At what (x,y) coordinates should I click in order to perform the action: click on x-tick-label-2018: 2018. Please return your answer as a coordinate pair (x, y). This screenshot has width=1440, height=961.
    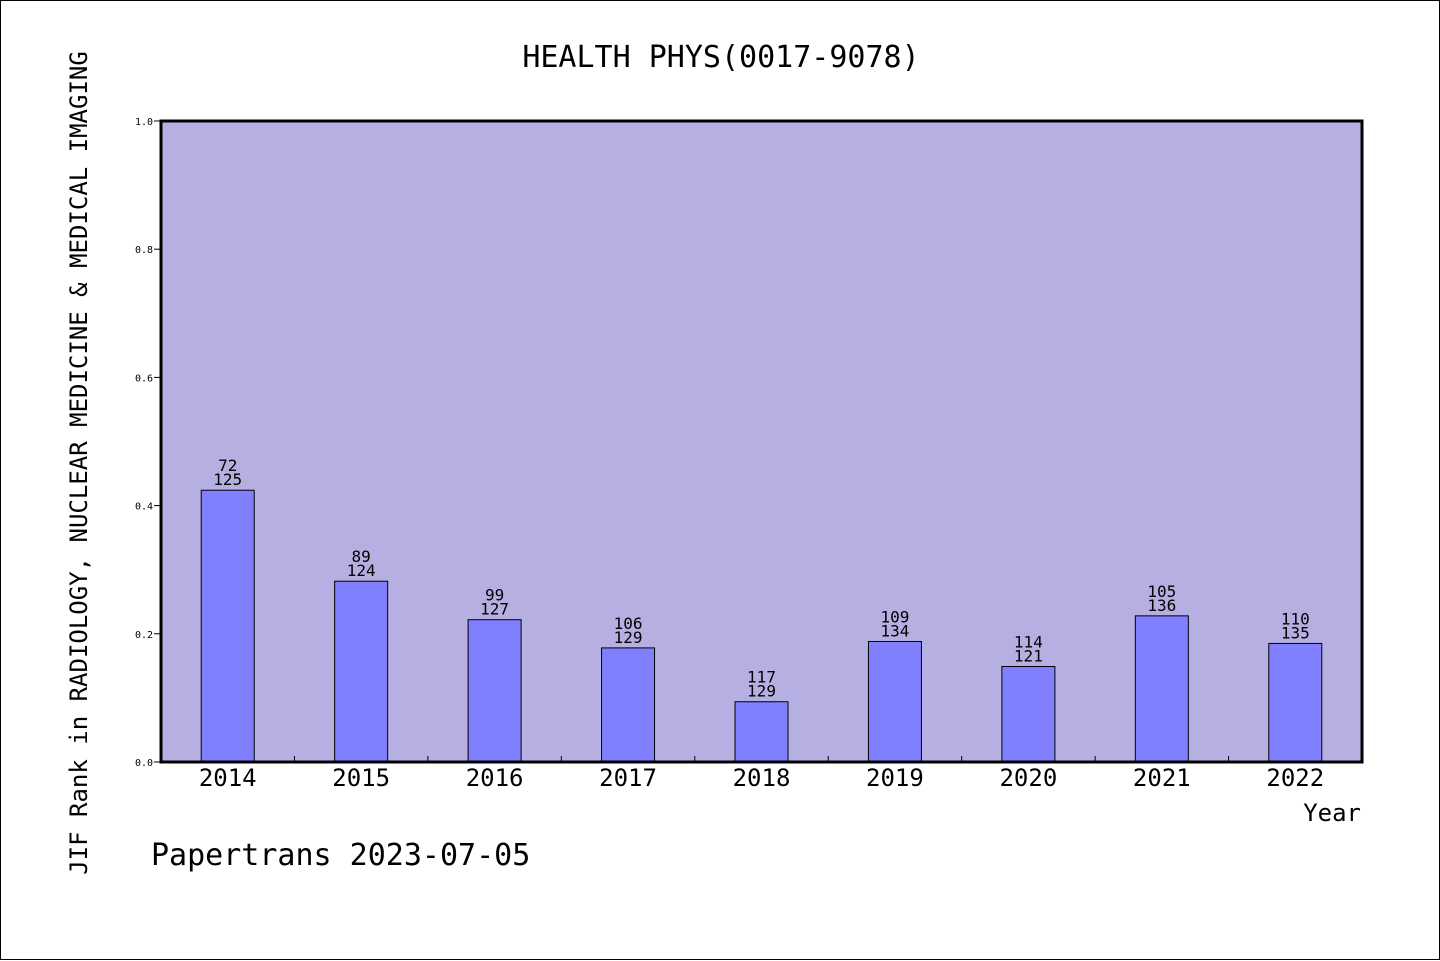
    Looking at the image, I should click on (762, 778).